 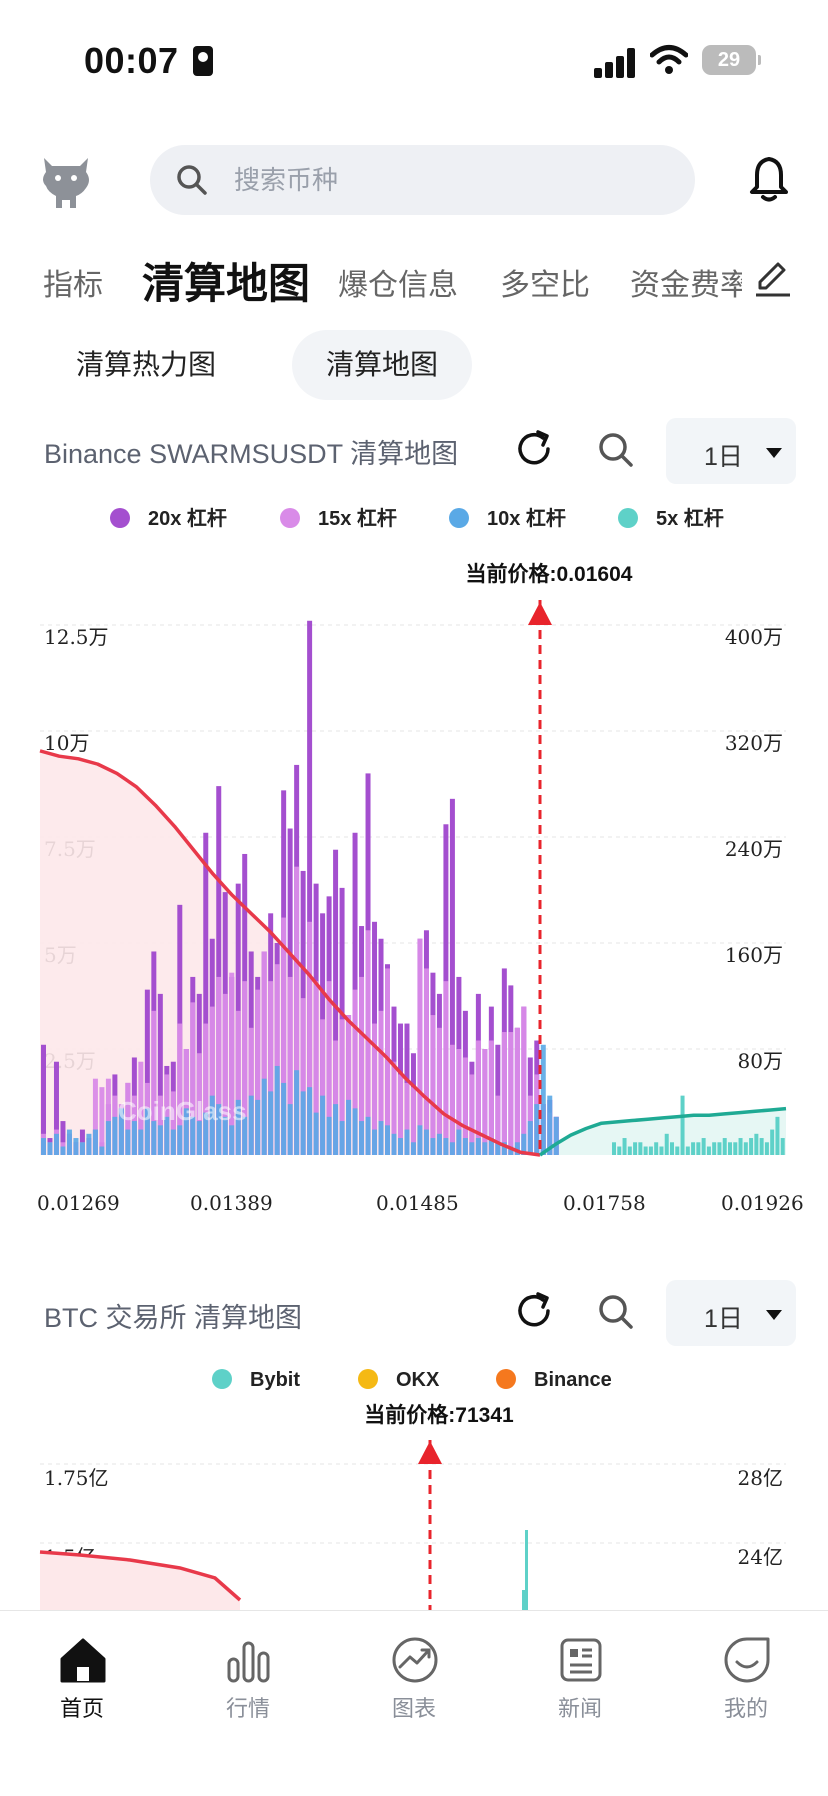 What do you see at coordinates (534, 1311) in the screenshot?
I see `chart2-refresh-icon` at bounding box center [534, 1311].